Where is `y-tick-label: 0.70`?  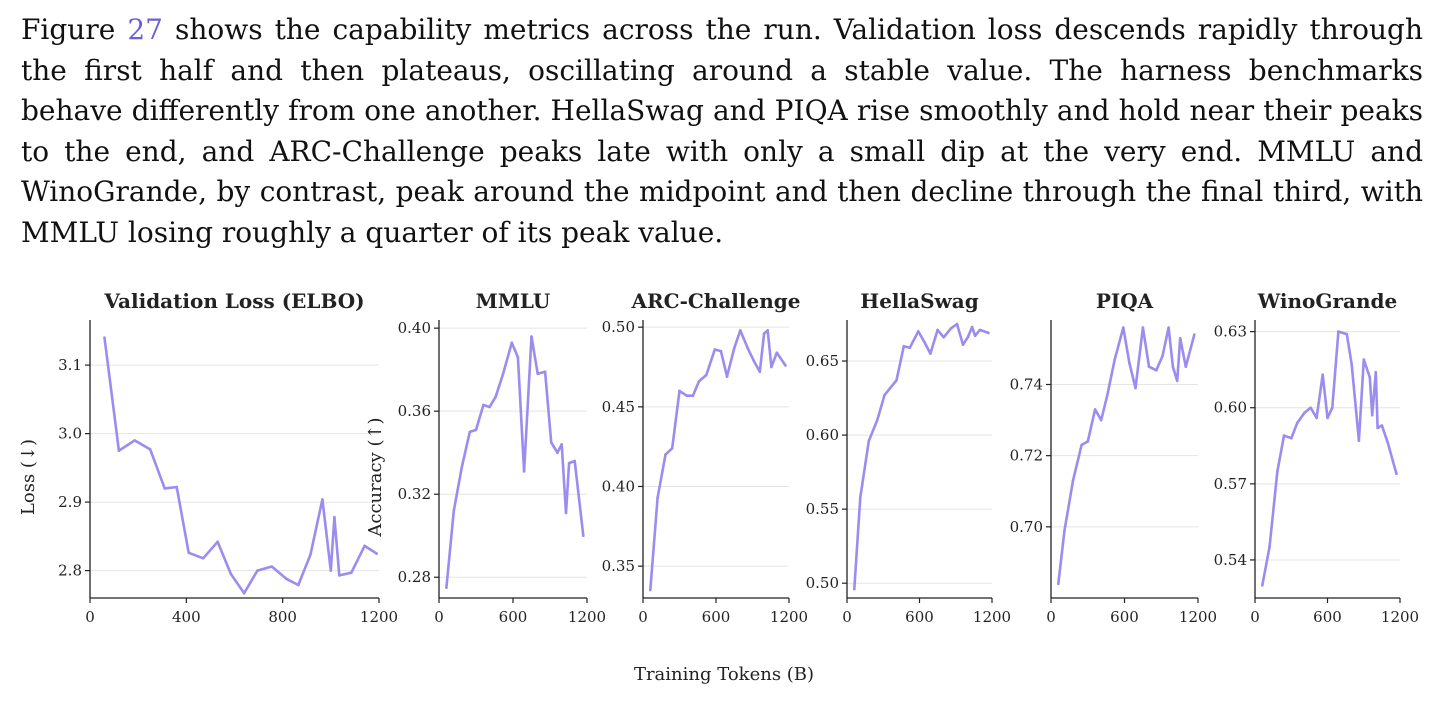
y-tick-label: 0.70 is located at coordinates (1026, 527).